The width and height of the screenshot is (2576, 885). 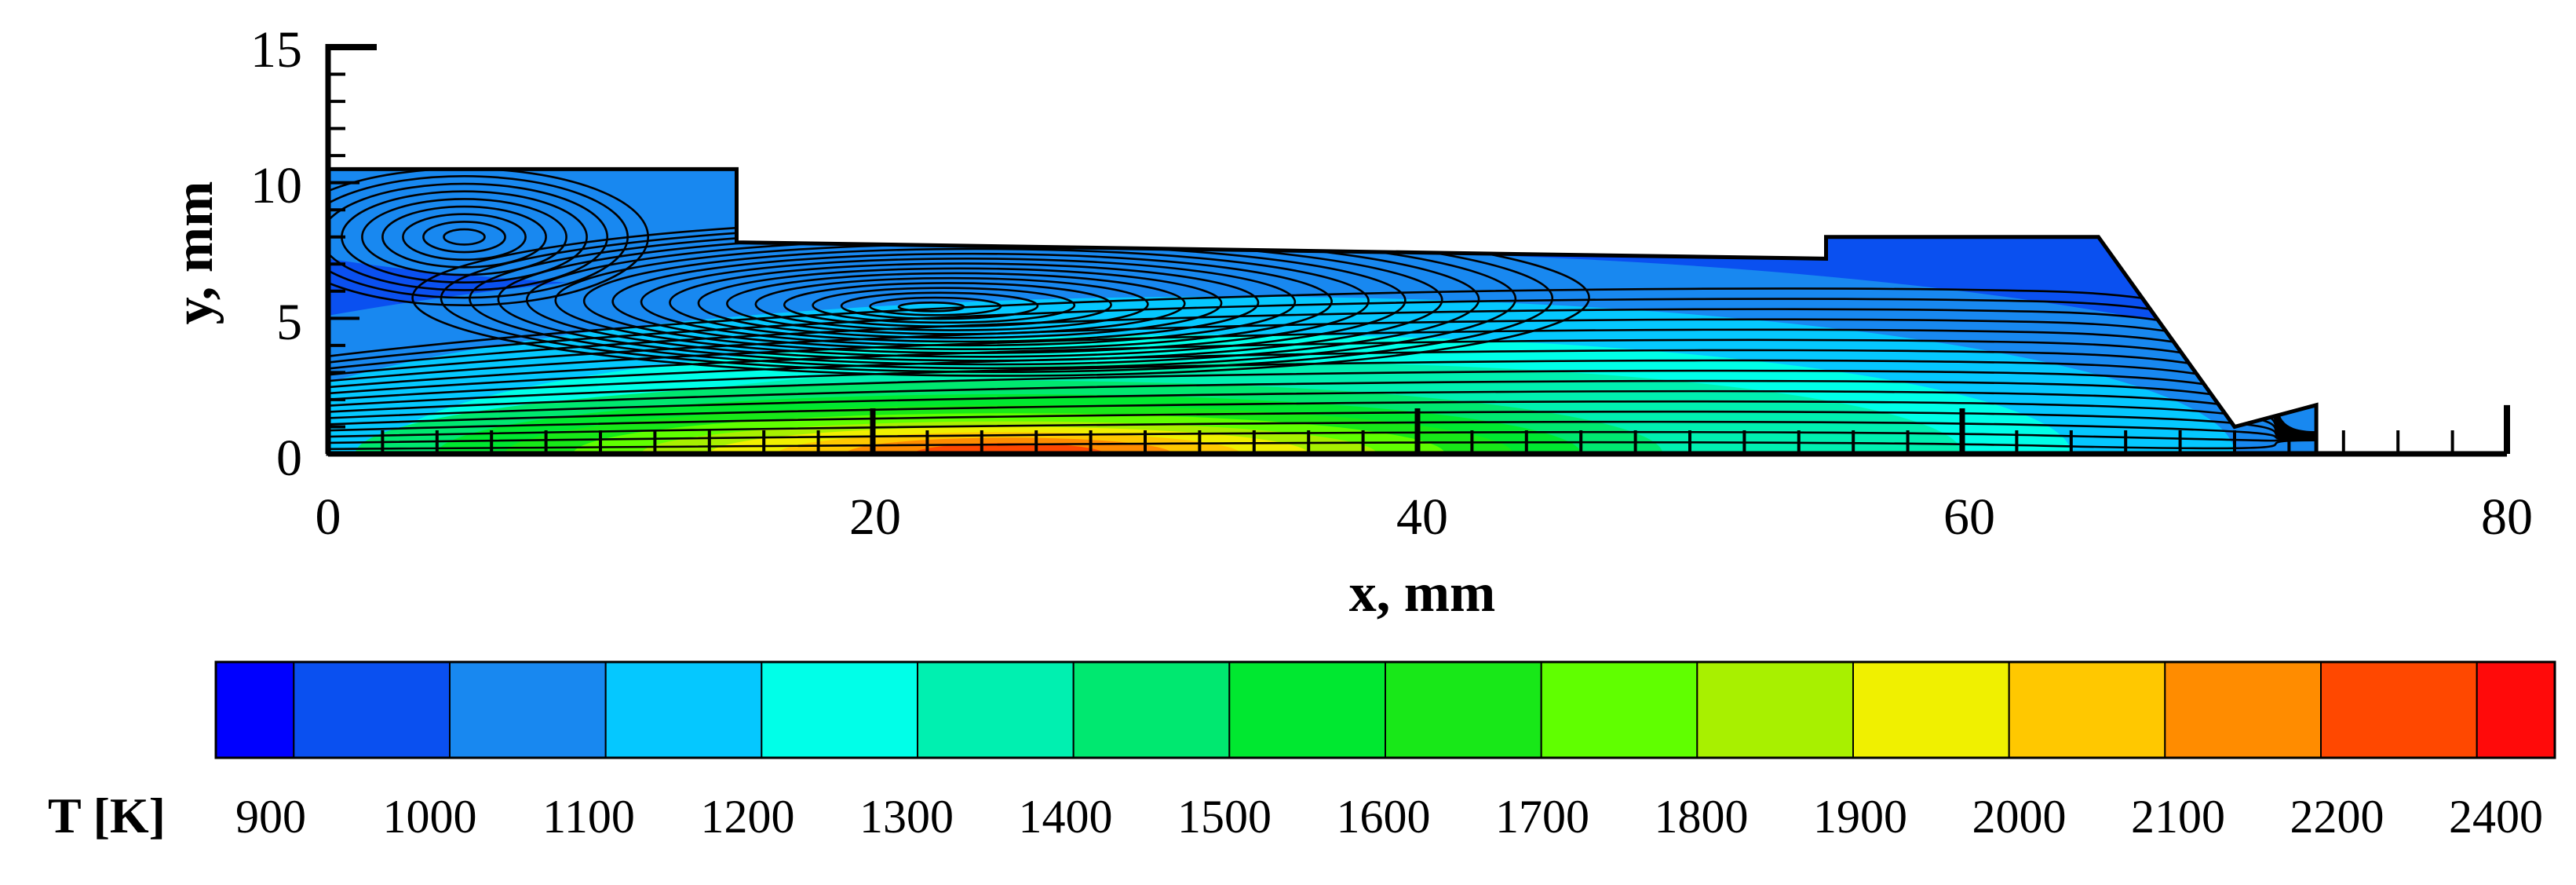 I want to click on x-tick-label: 80, so click(x=2507, y=517).